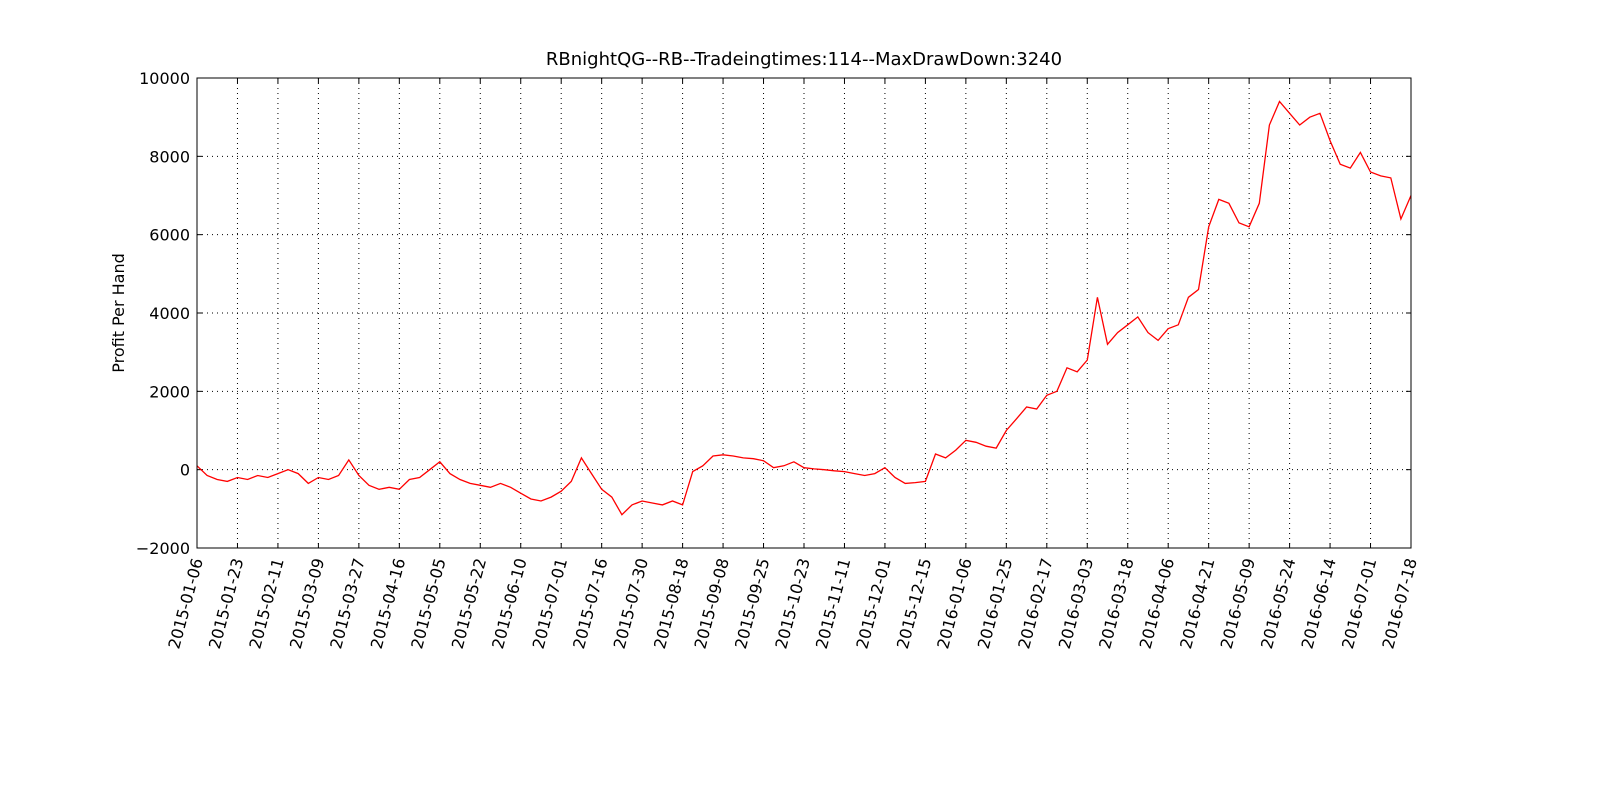 Image resolution: width=1600 pixels, height=804 pixels. What do you see at coordinates (428, 603) in the screenshot?
I see `x-tick-label: 2015-05-05` at bounding box center [428, 603].